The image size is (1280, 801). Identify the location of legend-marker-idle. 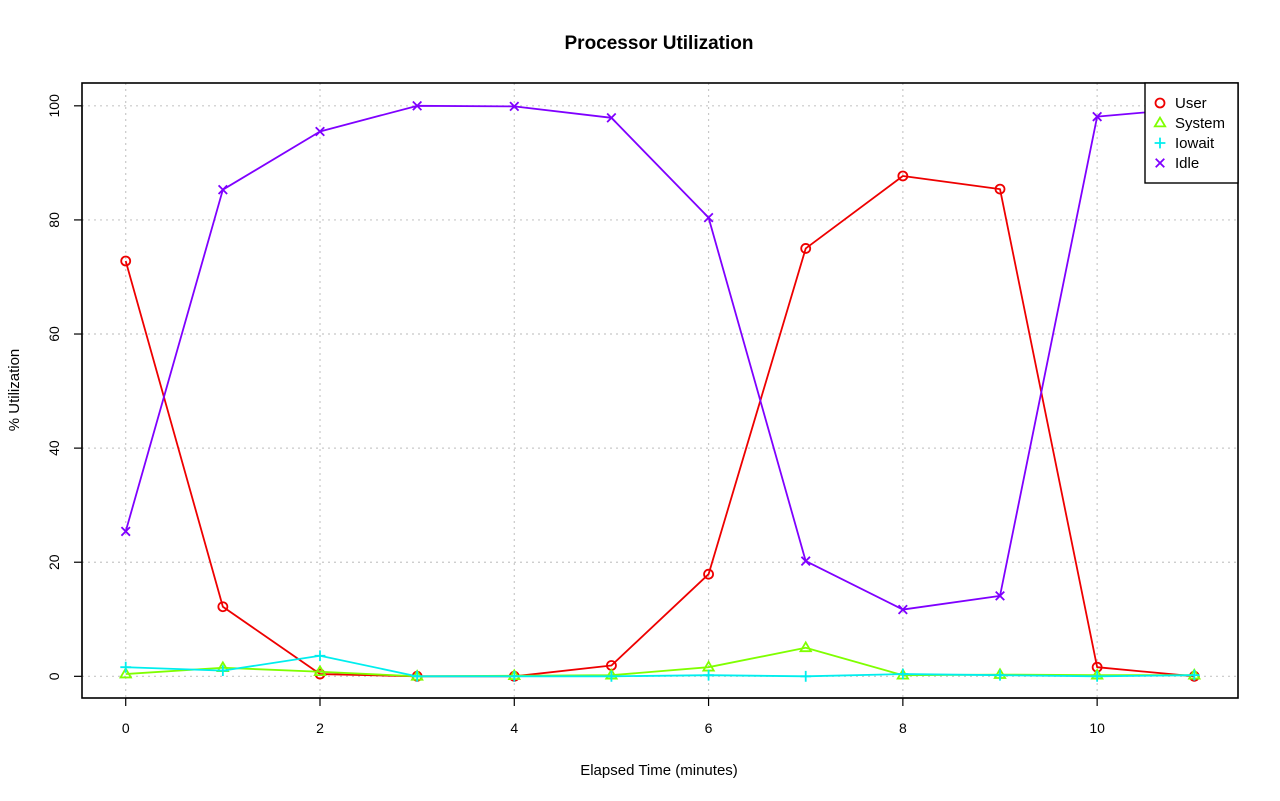
(1160, 163).